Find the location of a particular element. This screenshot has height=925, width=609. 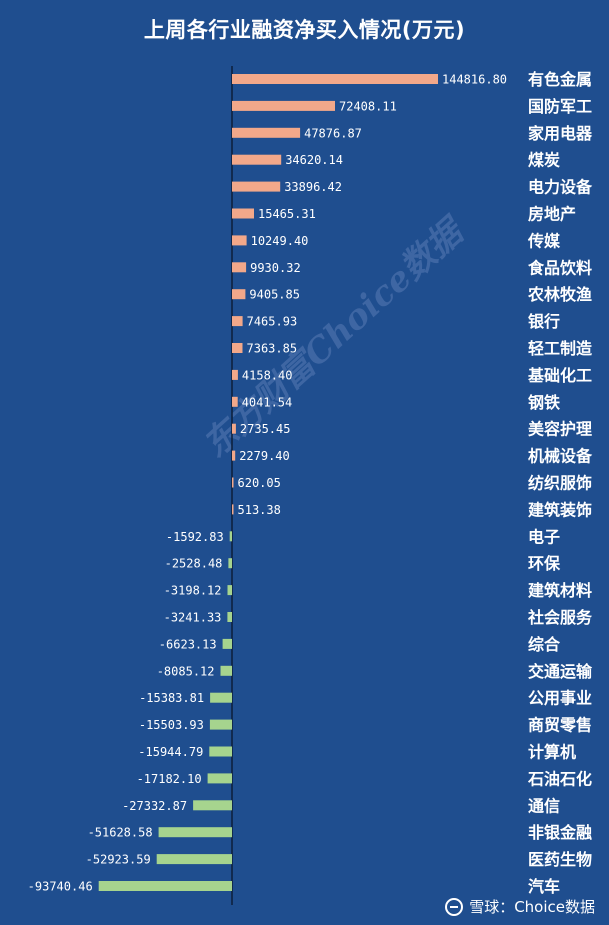

data-label: 7465.93 is located at coordinates (272, 322).